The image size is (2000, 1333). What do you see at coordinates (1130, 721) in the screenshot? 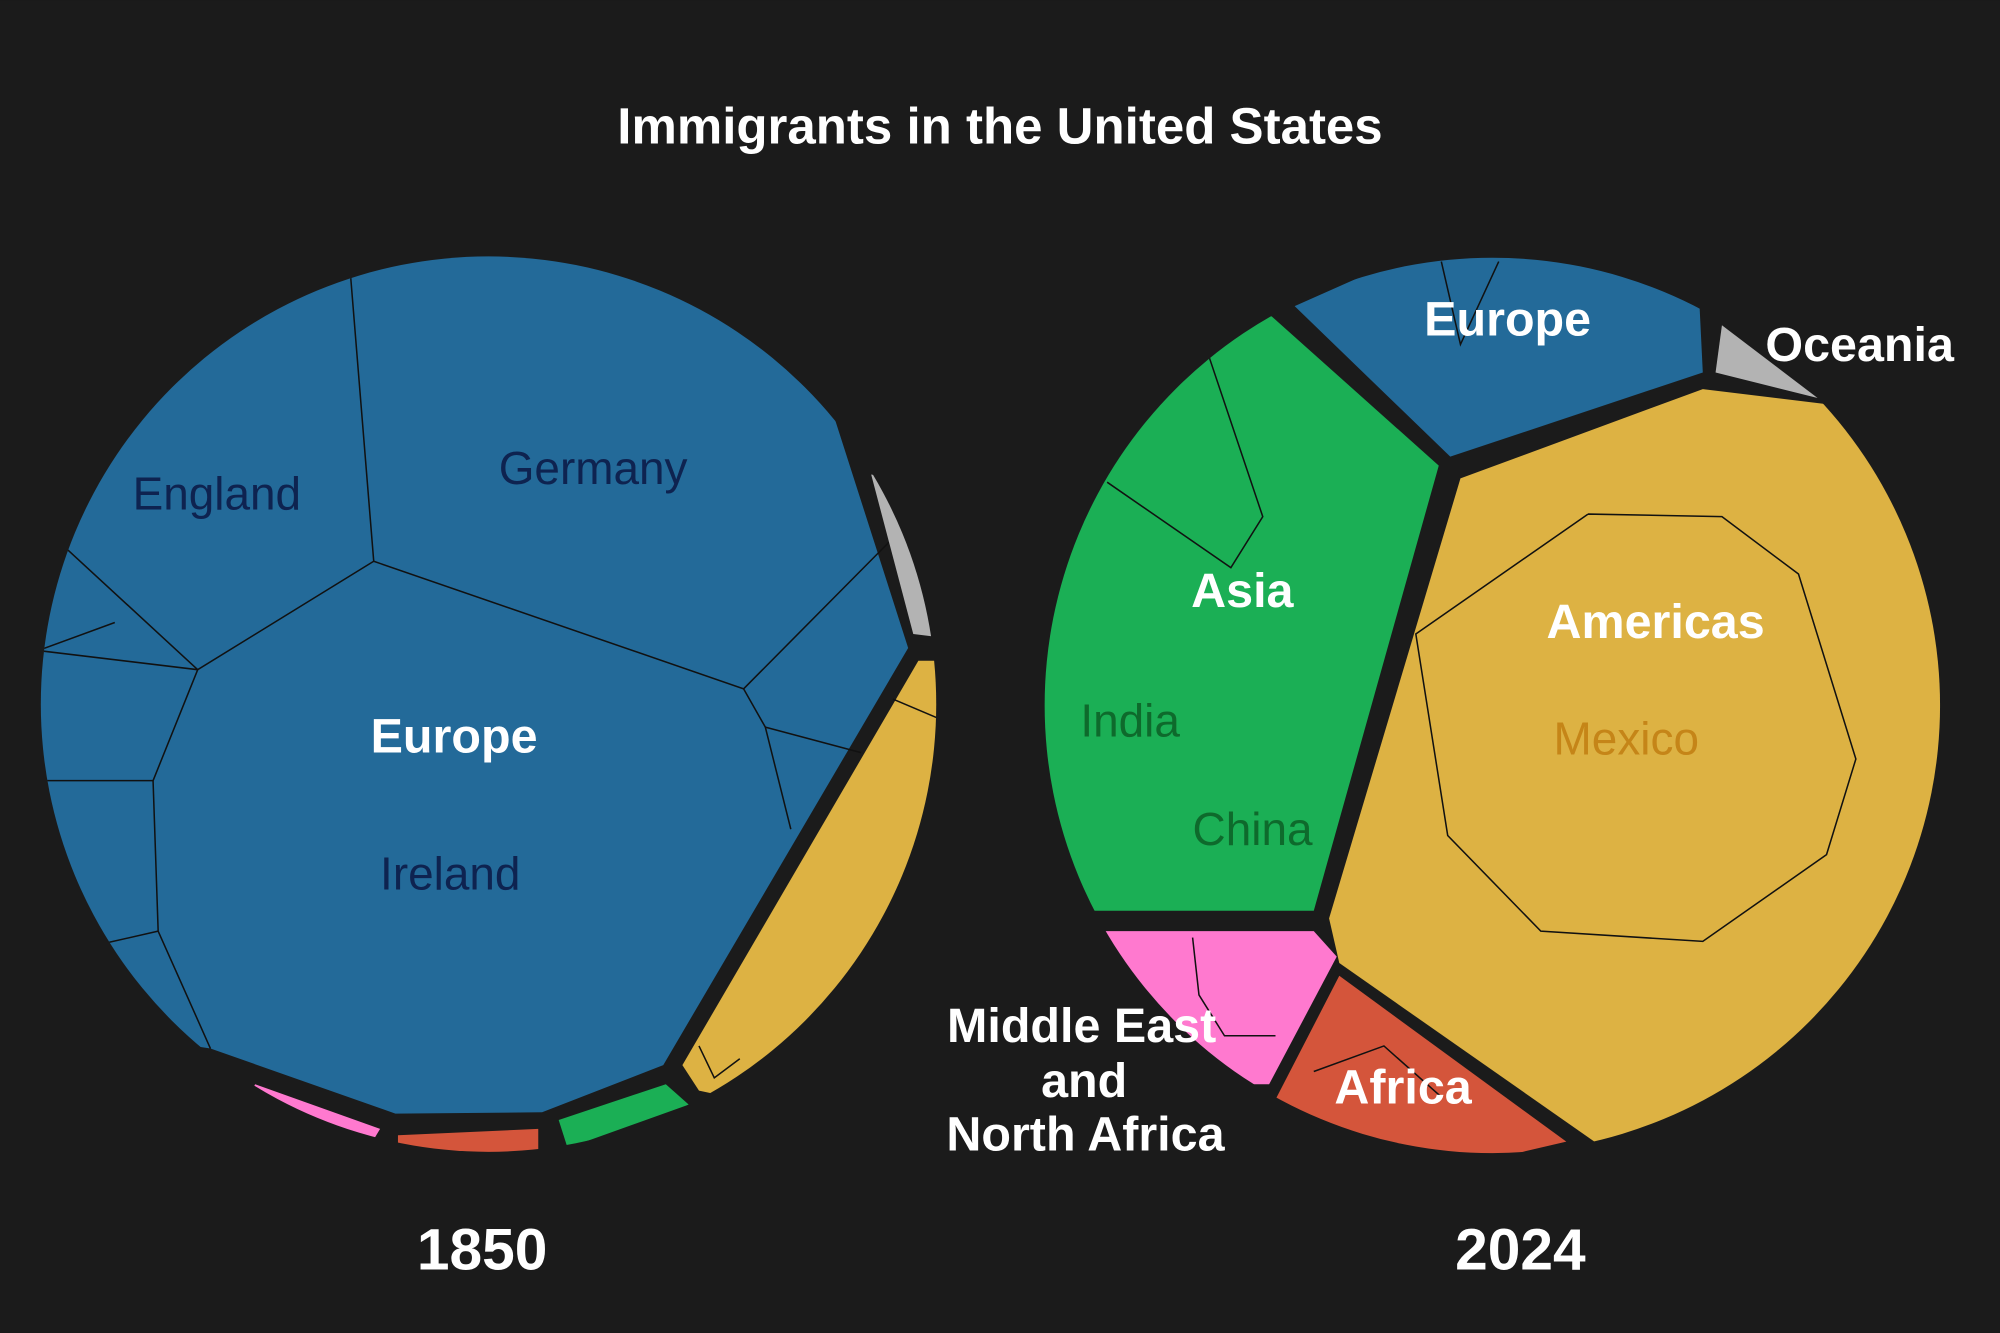
I see `country-label: India` at bounding box center [1130, 721].